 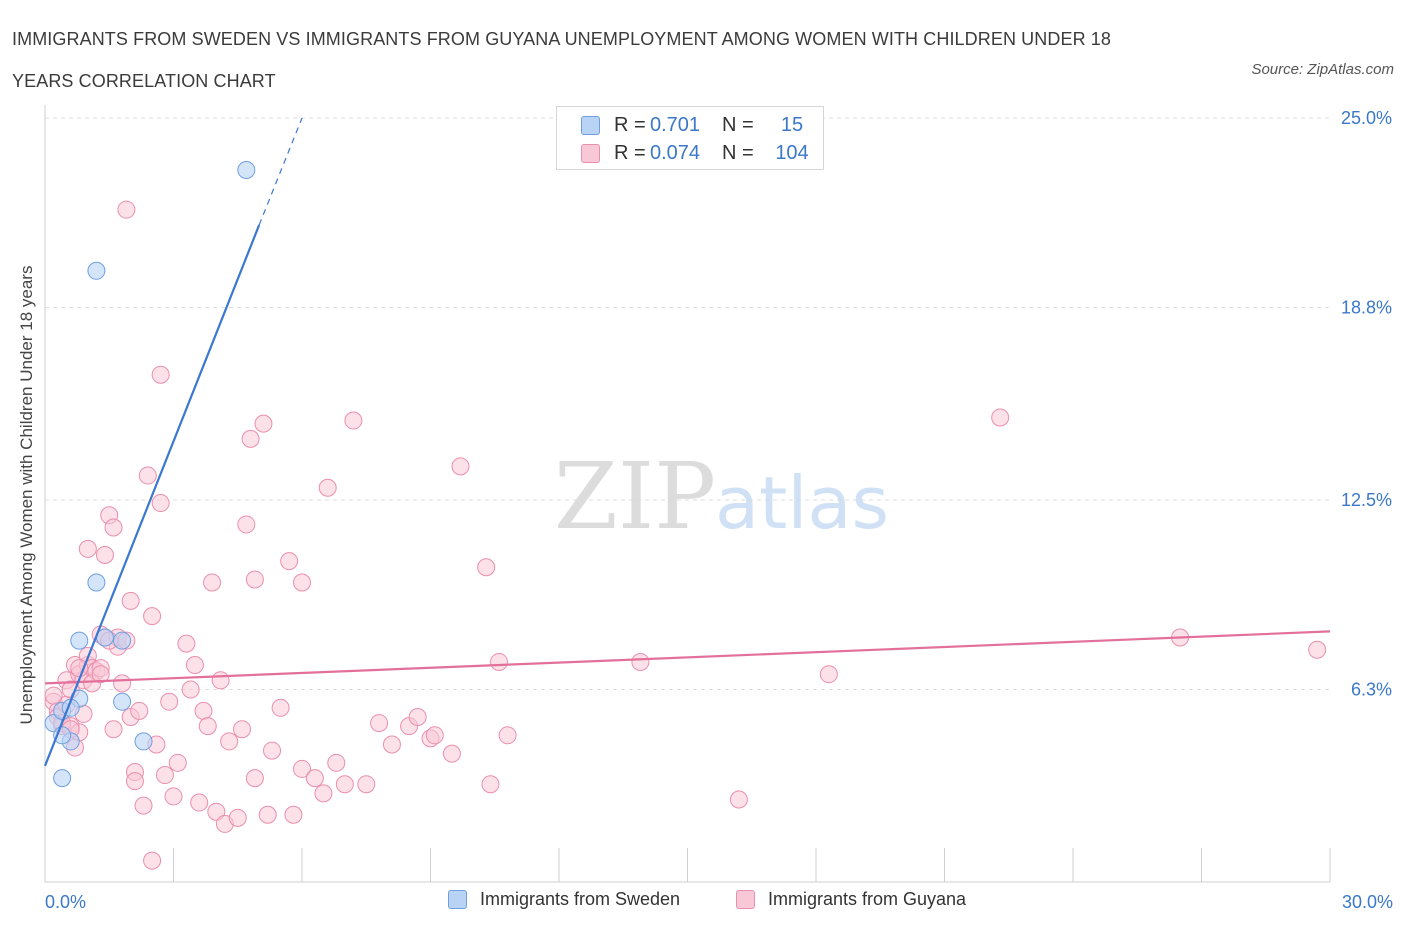 What do you see at coordinates (590, 125) in the screenshot?
I see `sweden-swatch` at bounding box center [590, 125].